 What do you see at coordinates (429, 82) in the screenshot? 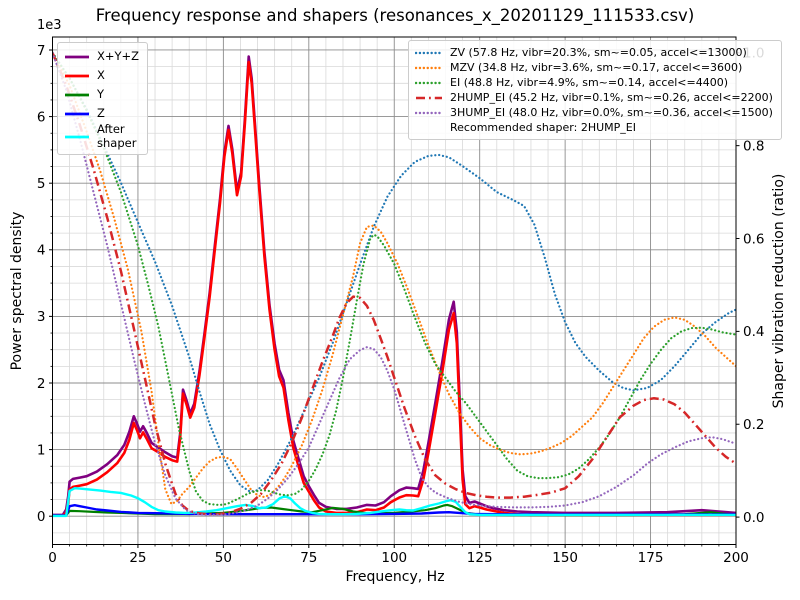
I see `legend-line-sample-ei` at bounding box center [429, 82].